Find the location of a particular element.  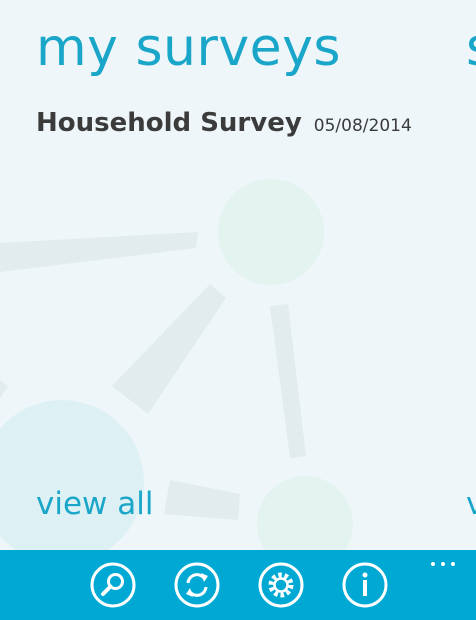

info-button is located at coordinates (365, 585).